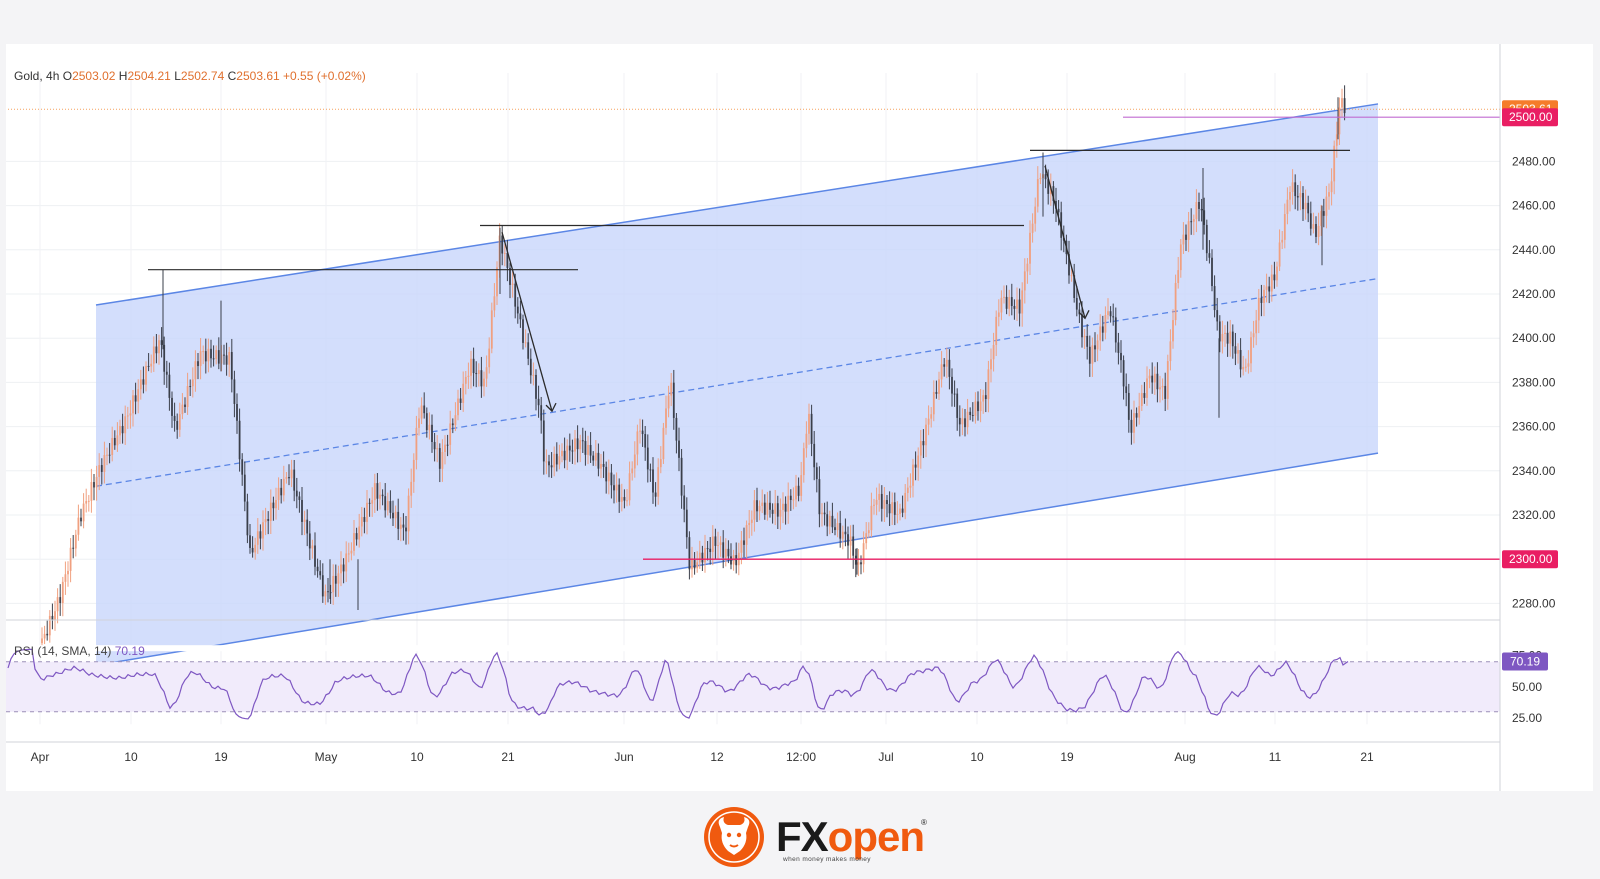 This screenshot has height=879, width=1600. What do you see at coordinates (1367, 757) in the screenshot?
I see `time-tick-label: 21` at bounding box center [1367, 757].